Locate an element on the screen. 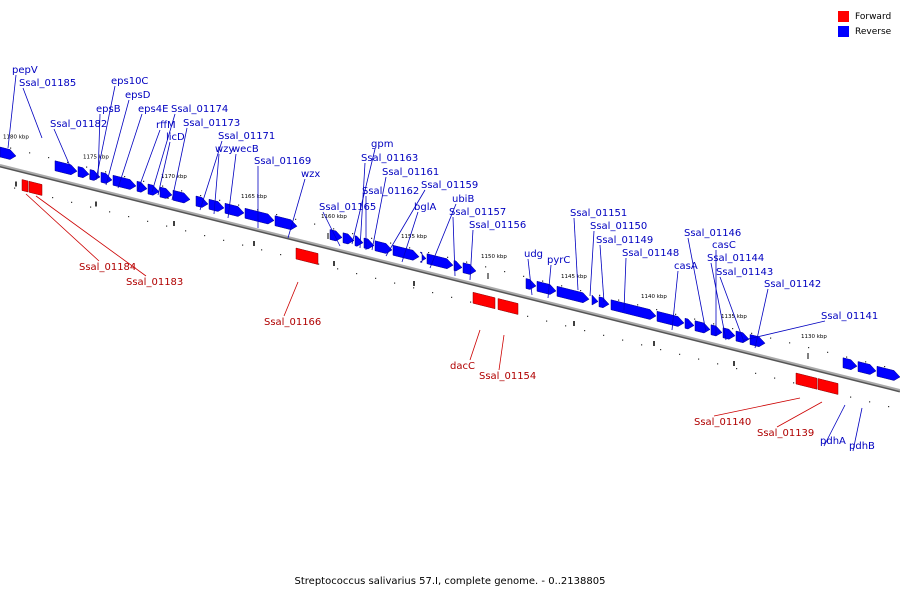  tick-label: 1130 kbp is located at coordinates (814, 337).